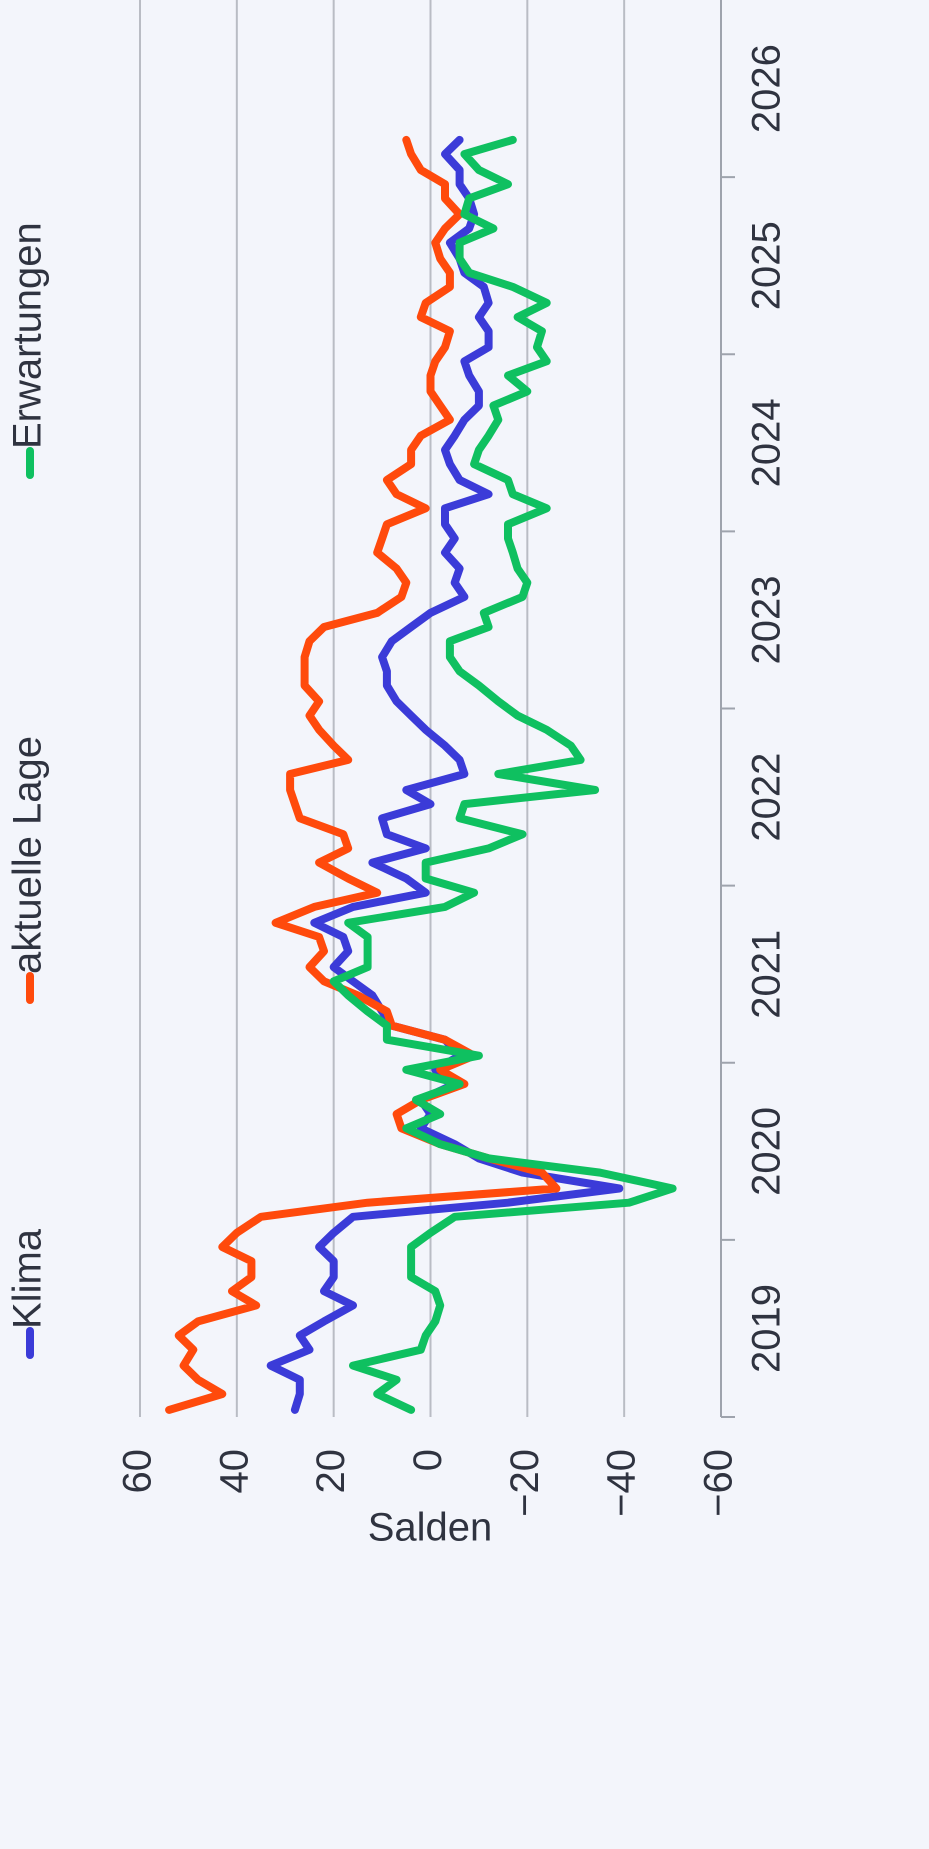  Describe the element at coordinates (622, 1483) in the screenshot. I see `y-tick-label: −40` at that location.